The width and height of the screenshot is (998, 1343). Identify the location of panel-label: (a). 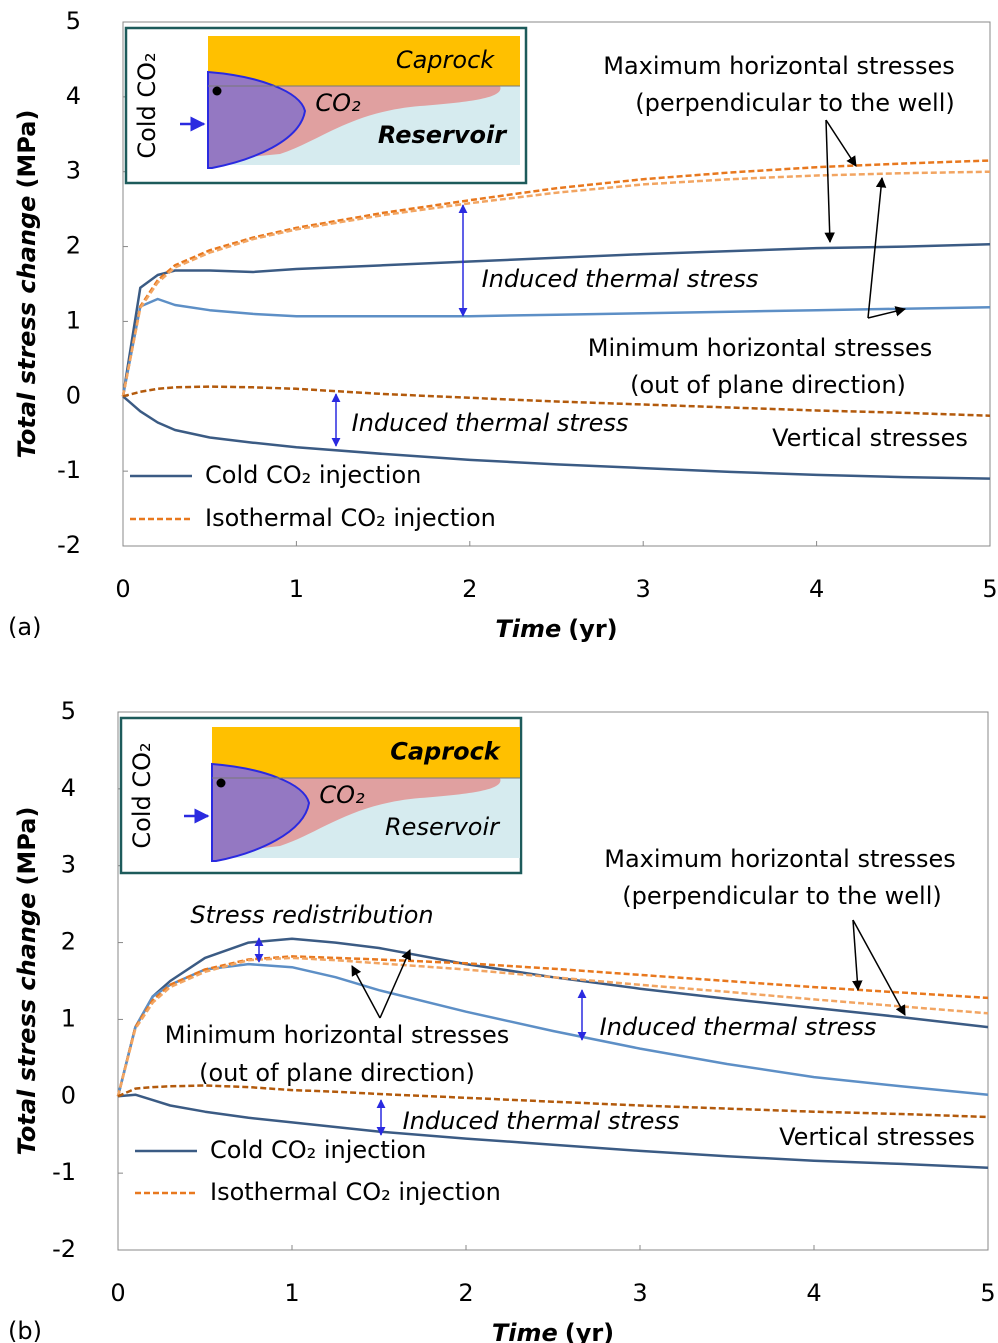
(24, 627).